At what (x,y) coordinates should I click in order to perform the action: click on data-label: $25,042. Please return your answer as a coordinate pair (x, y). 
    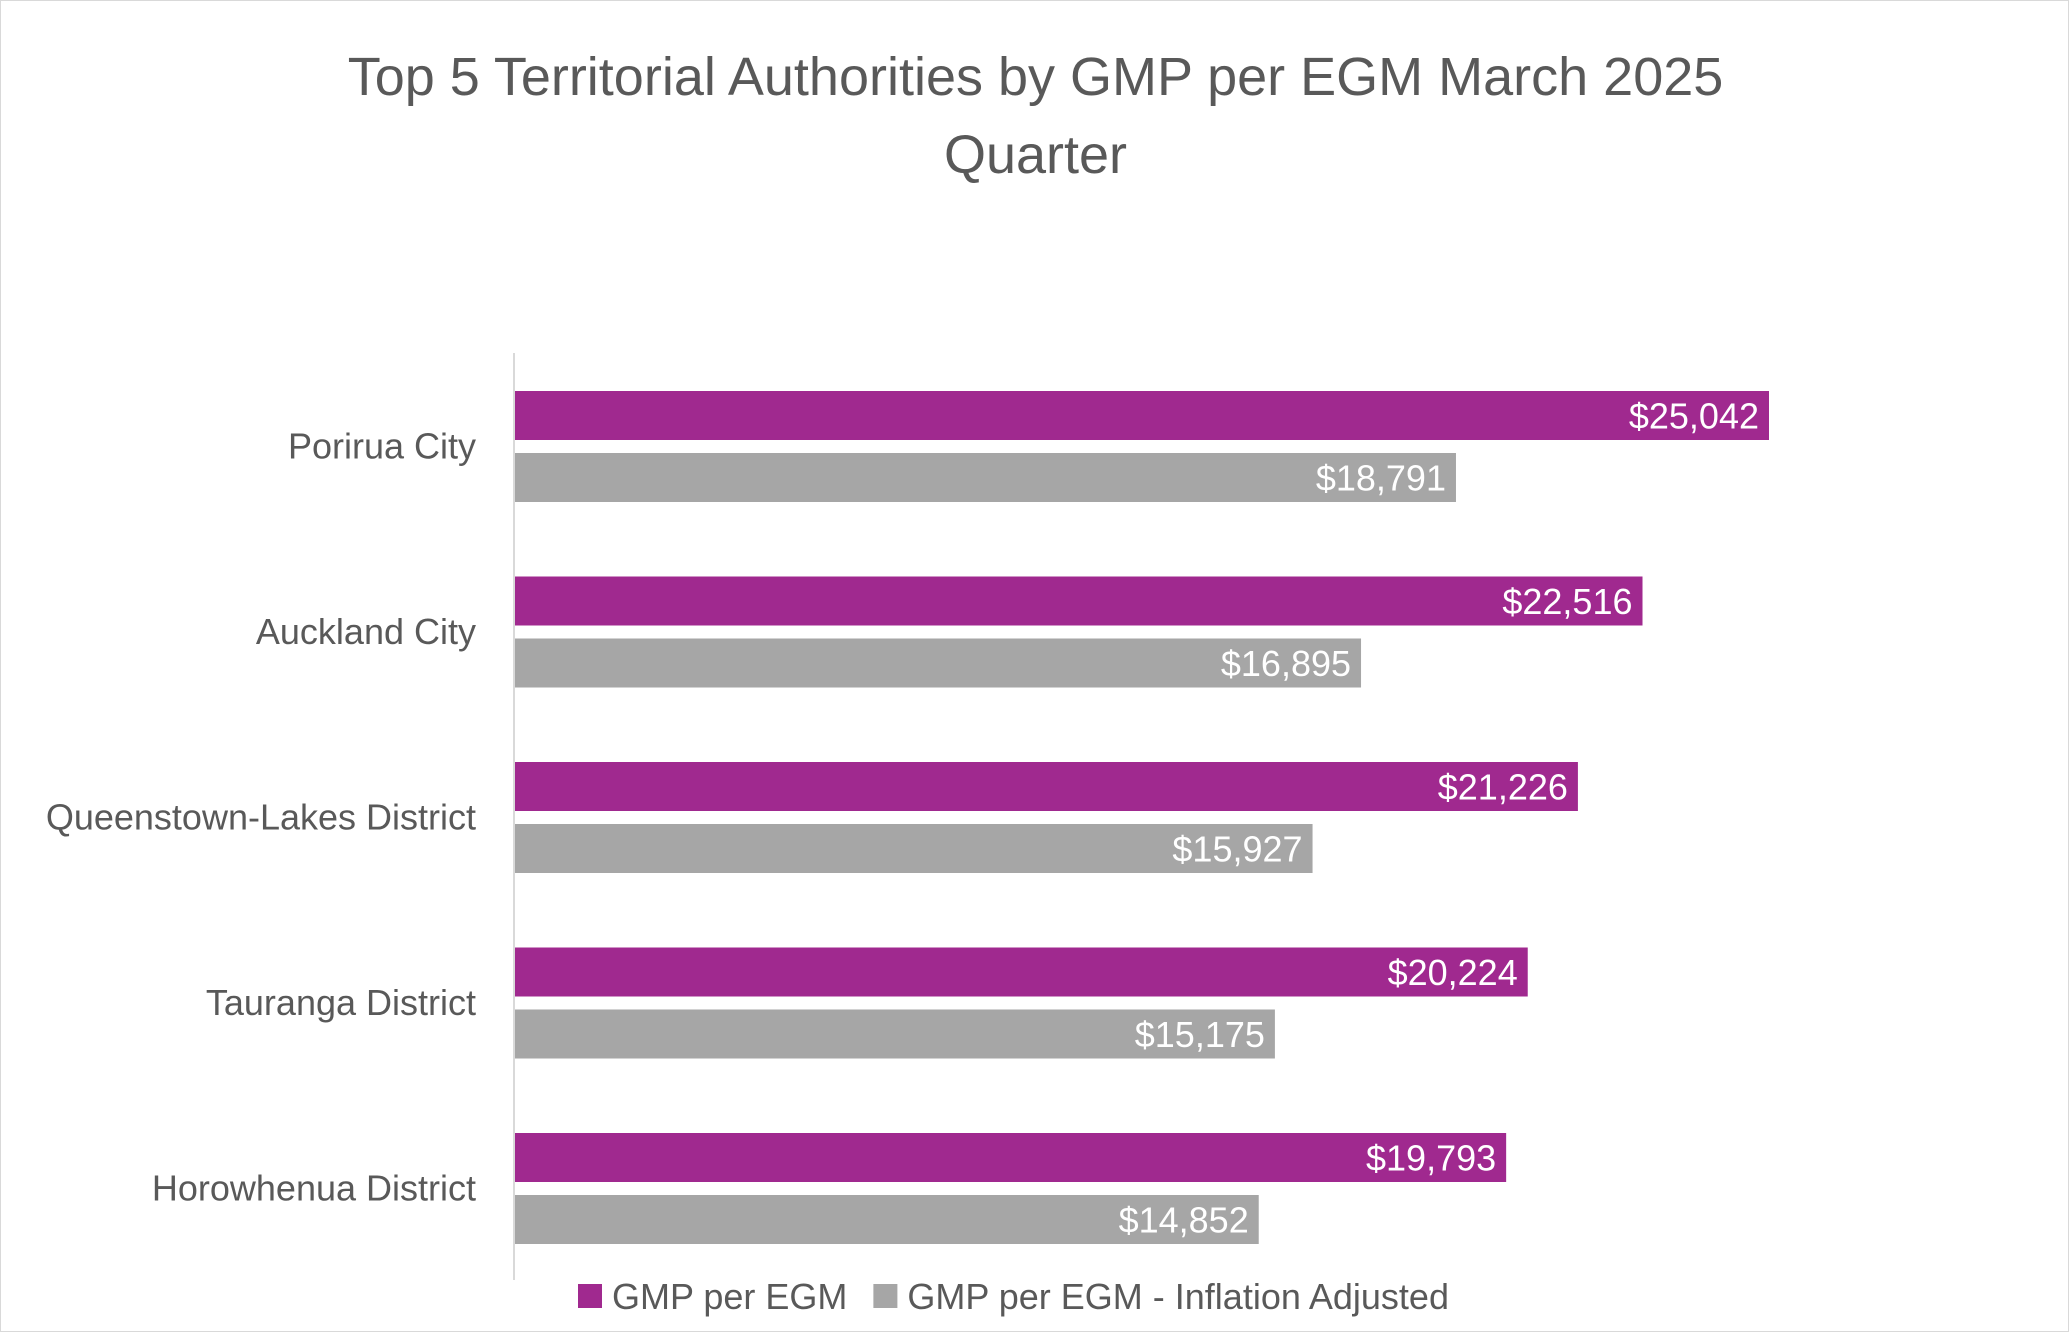
    Looking at the image, I should click on (1694, 416).